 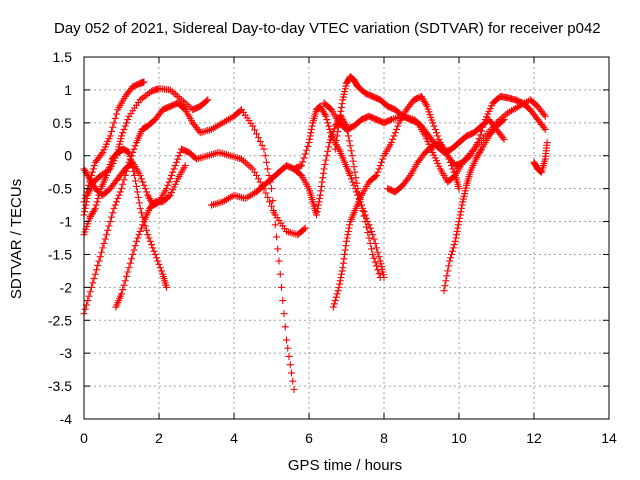 What do you see at coordinates (534, 438) in the screenshot?
I see `x-tick-label: 12` at bounding box center [534, 438].